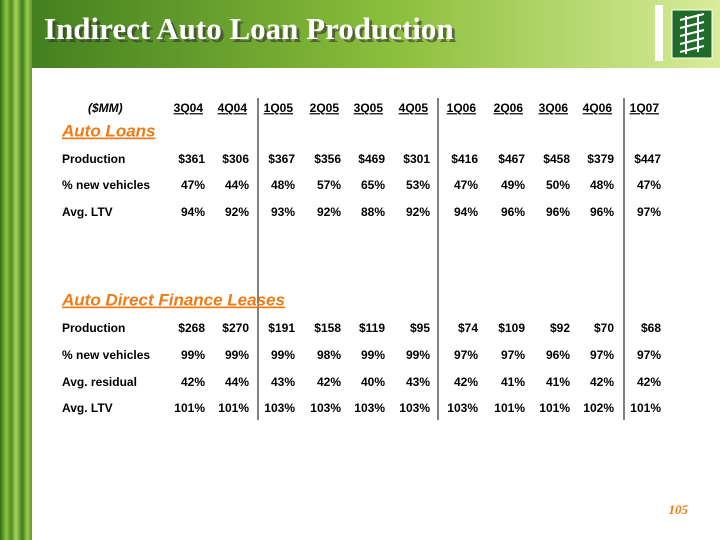 The image size is (720, 540). I want to click on row-label: Avg. residual, so click(99, 382).